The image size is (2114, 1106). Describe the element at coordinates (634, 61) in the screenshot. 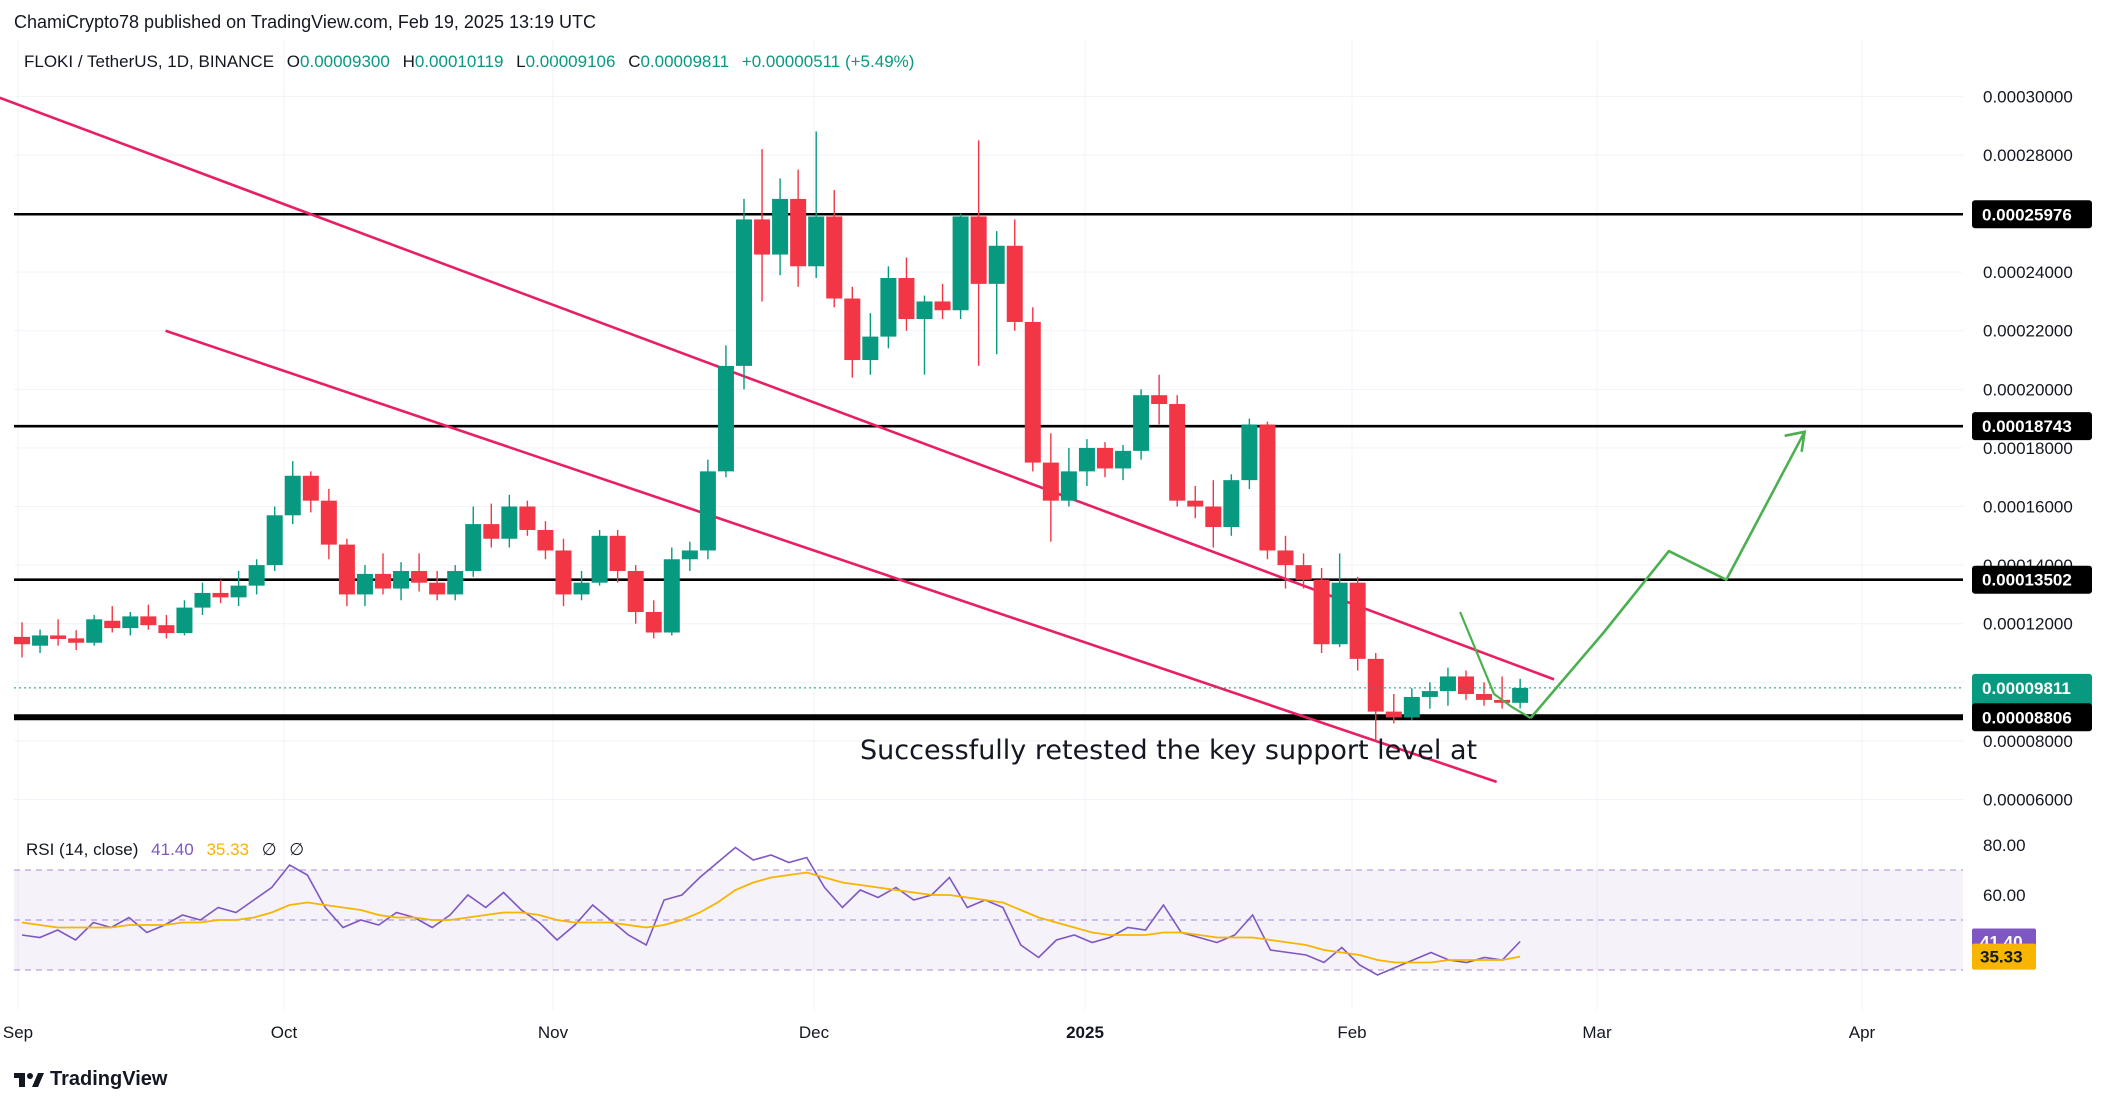

I see `close-label: C` at that location.